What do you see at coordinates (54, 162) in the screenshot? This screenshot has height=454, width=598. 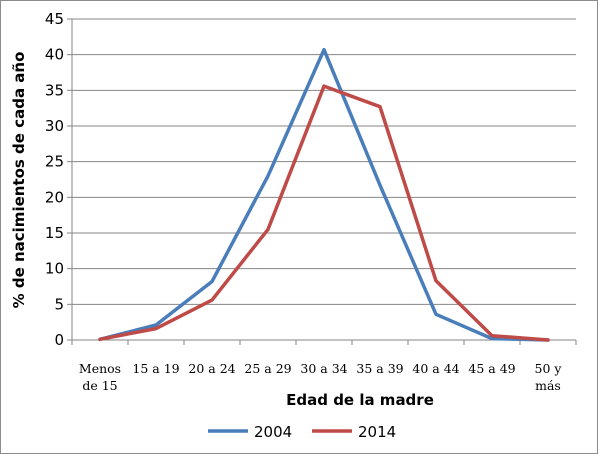 I see `y-tick-label: 25` at bounding box center [54, 162].